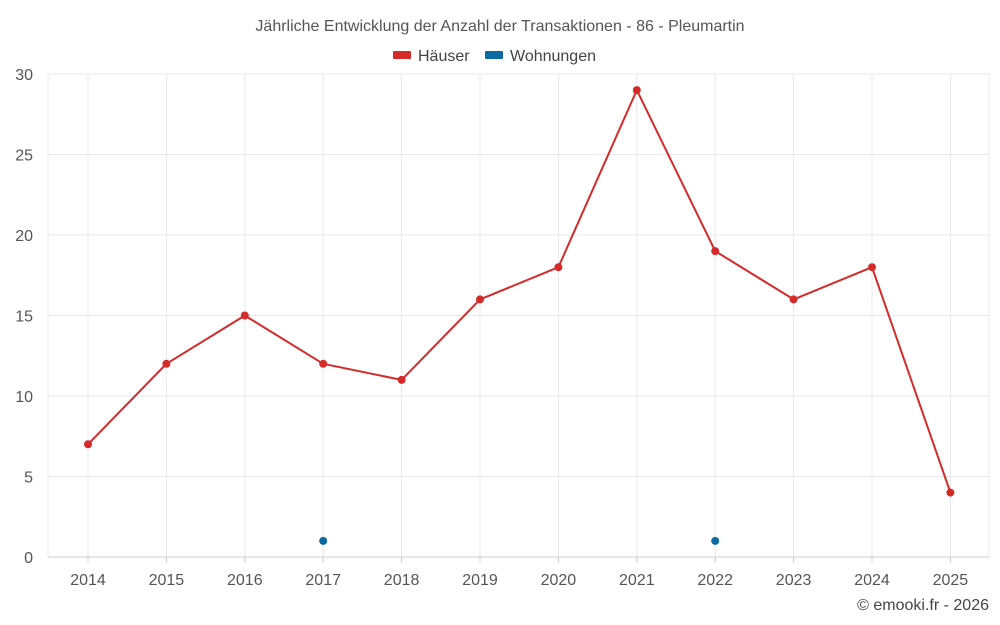 The height and width of the screenshot is (625, 1000). I want to click on legend-item-wohnungen: Wohnungen, so click(540, 56).